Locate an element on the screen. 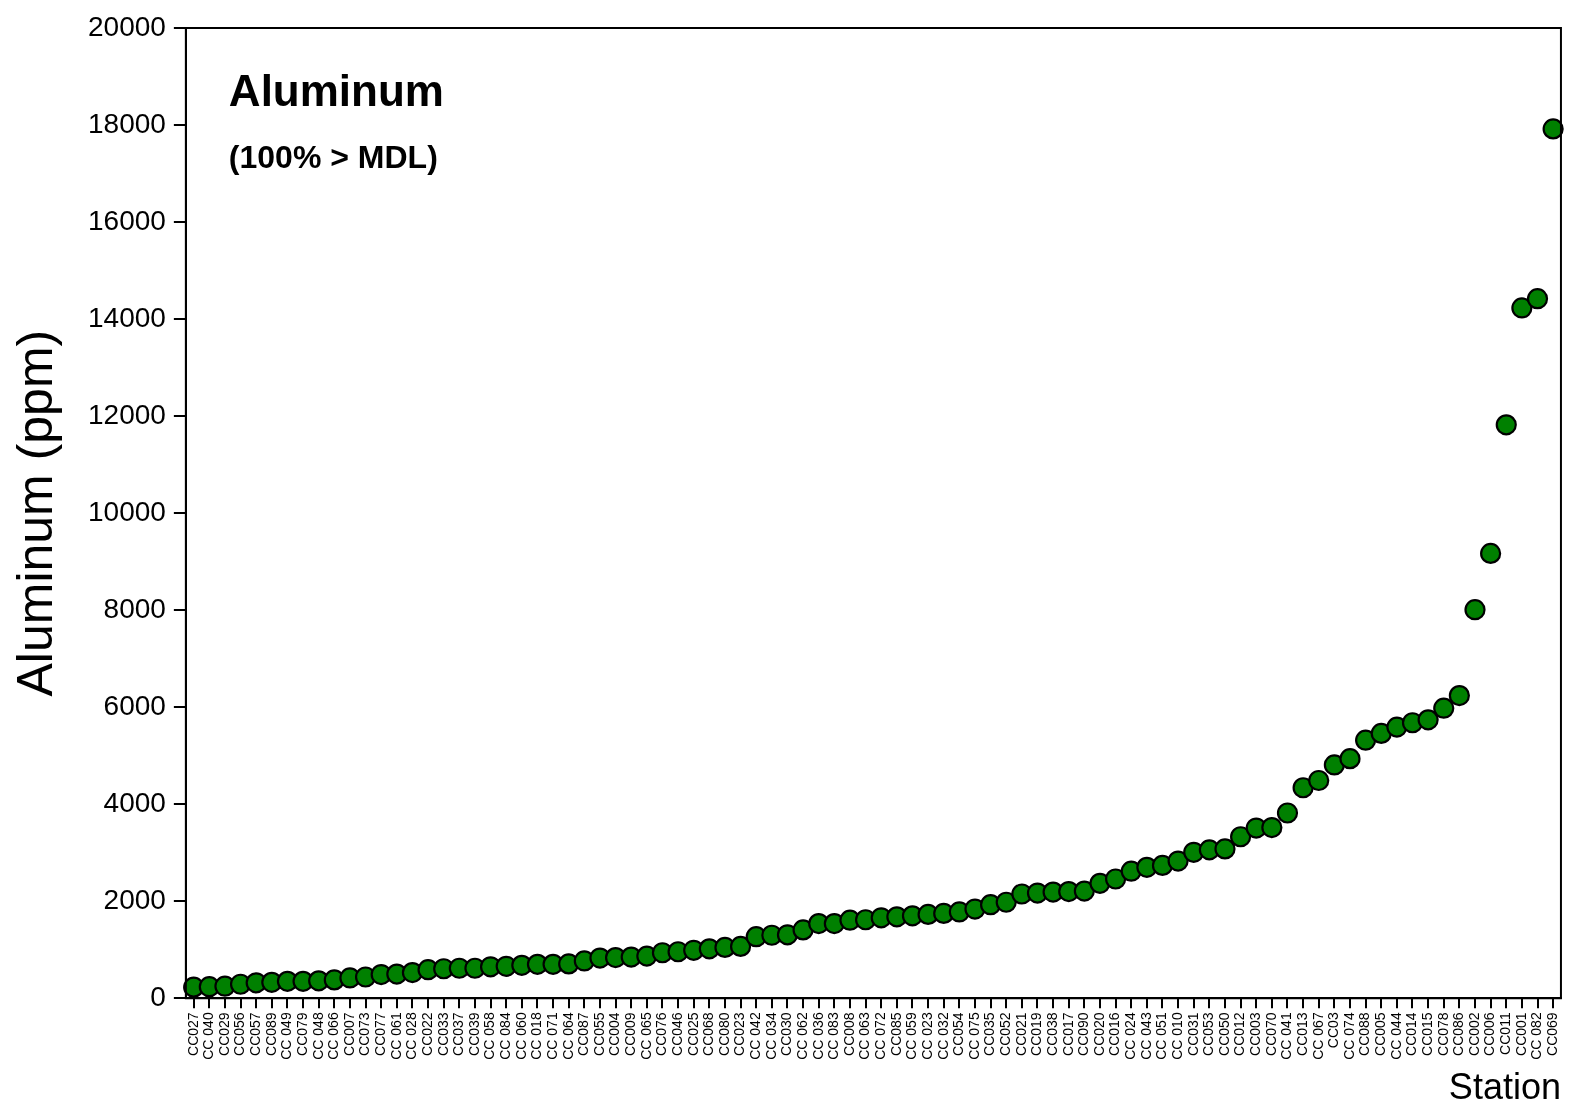  x-tick-label: CC077 is located at coordinates (380, 1034).